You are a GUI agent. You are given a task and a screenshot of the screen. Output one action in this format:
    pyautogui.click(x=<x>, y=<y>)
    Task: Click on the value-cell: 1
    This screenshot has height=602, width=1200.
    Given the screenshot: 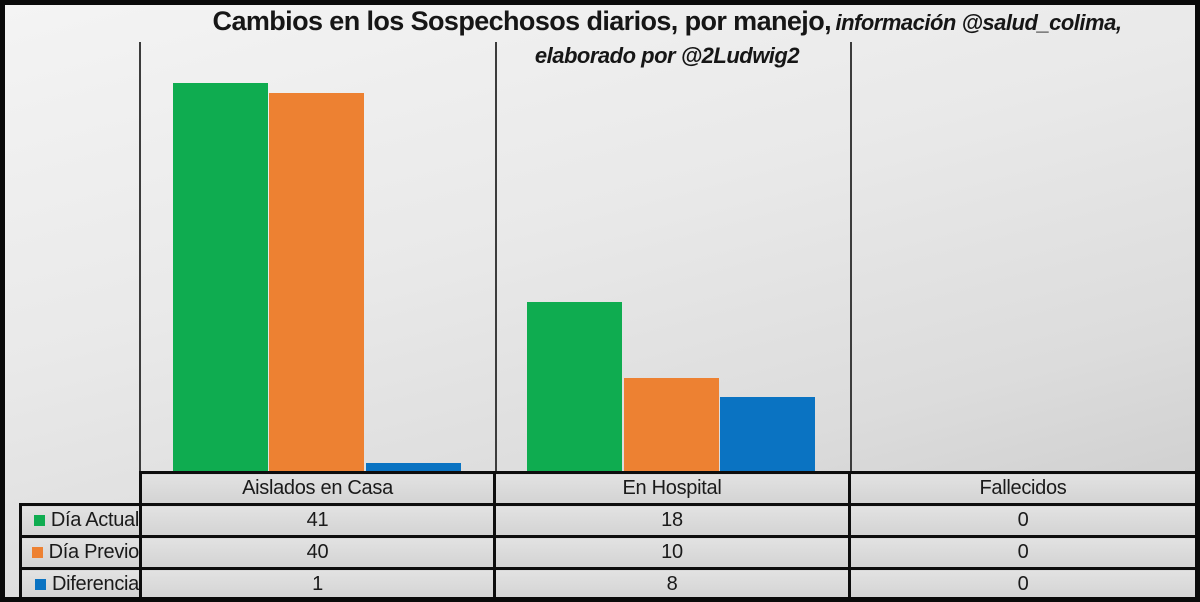 What is the action you would take?
    pyautogui.click(x=317, y=584)
    